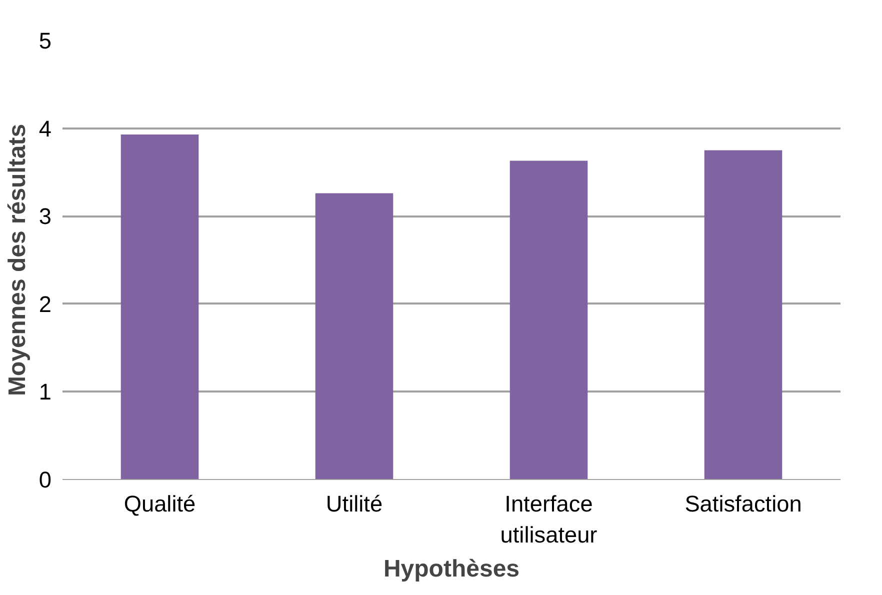  Describe the element at coordinates (45, 128) in the screenshot. I see `y-tick-label: 4` at that location.